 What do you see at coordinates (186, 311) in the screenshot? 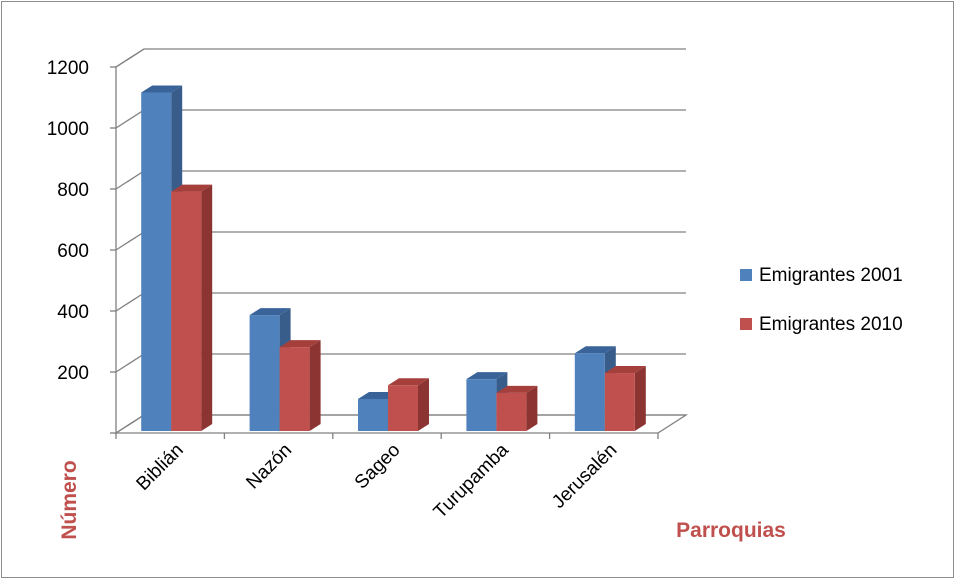
I see `bar-emigrantes-2010-biblian` at bounding box center [186, 311].